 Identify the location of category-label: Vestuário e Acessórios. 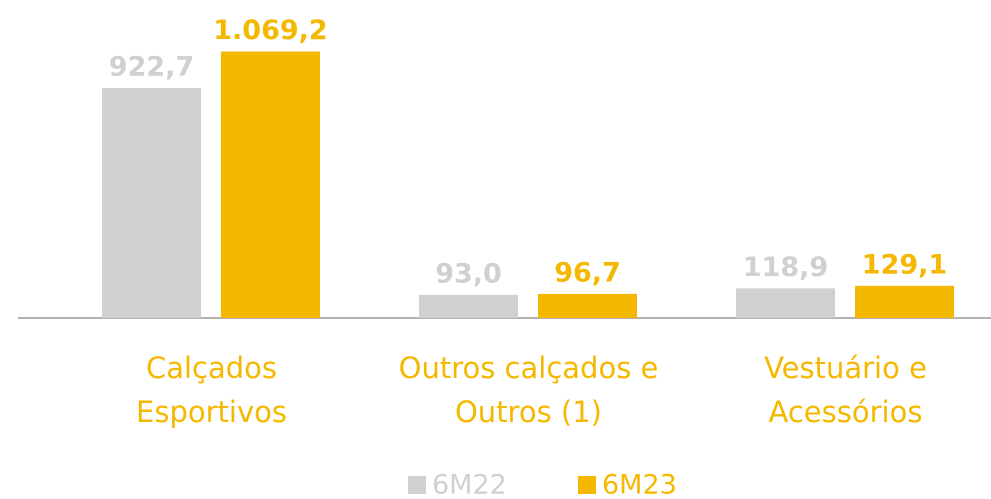
(845, 390).